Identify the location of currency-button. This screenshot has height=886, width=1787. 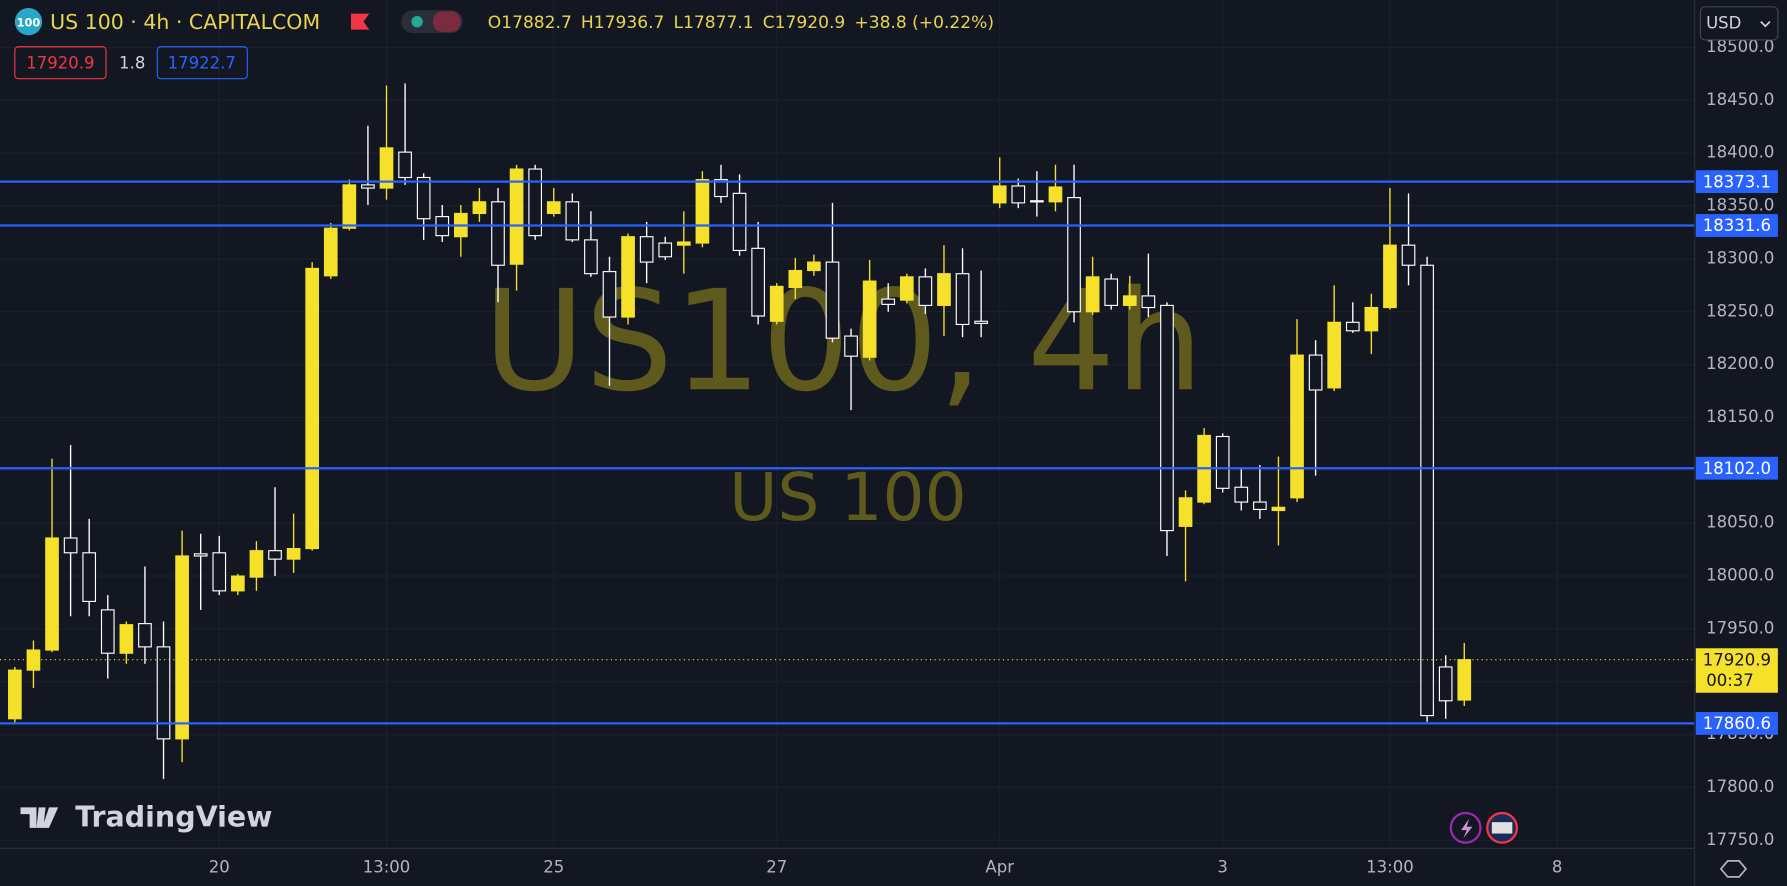
(1739, 23).